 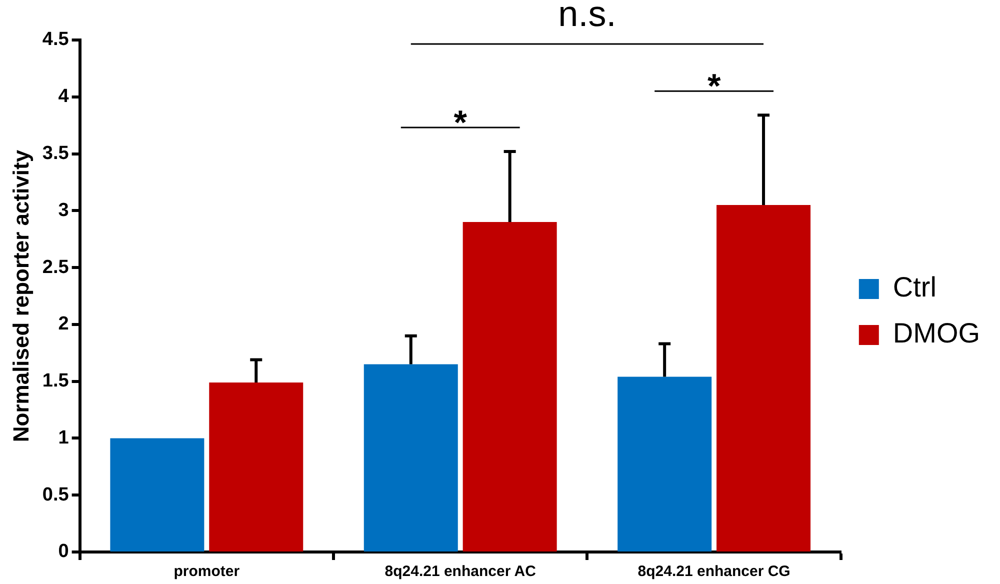 What do you see at coordinates (56, 495) in the screenshot?
I see `y-tick-label: 0.5` at bounding box center [56, 495].